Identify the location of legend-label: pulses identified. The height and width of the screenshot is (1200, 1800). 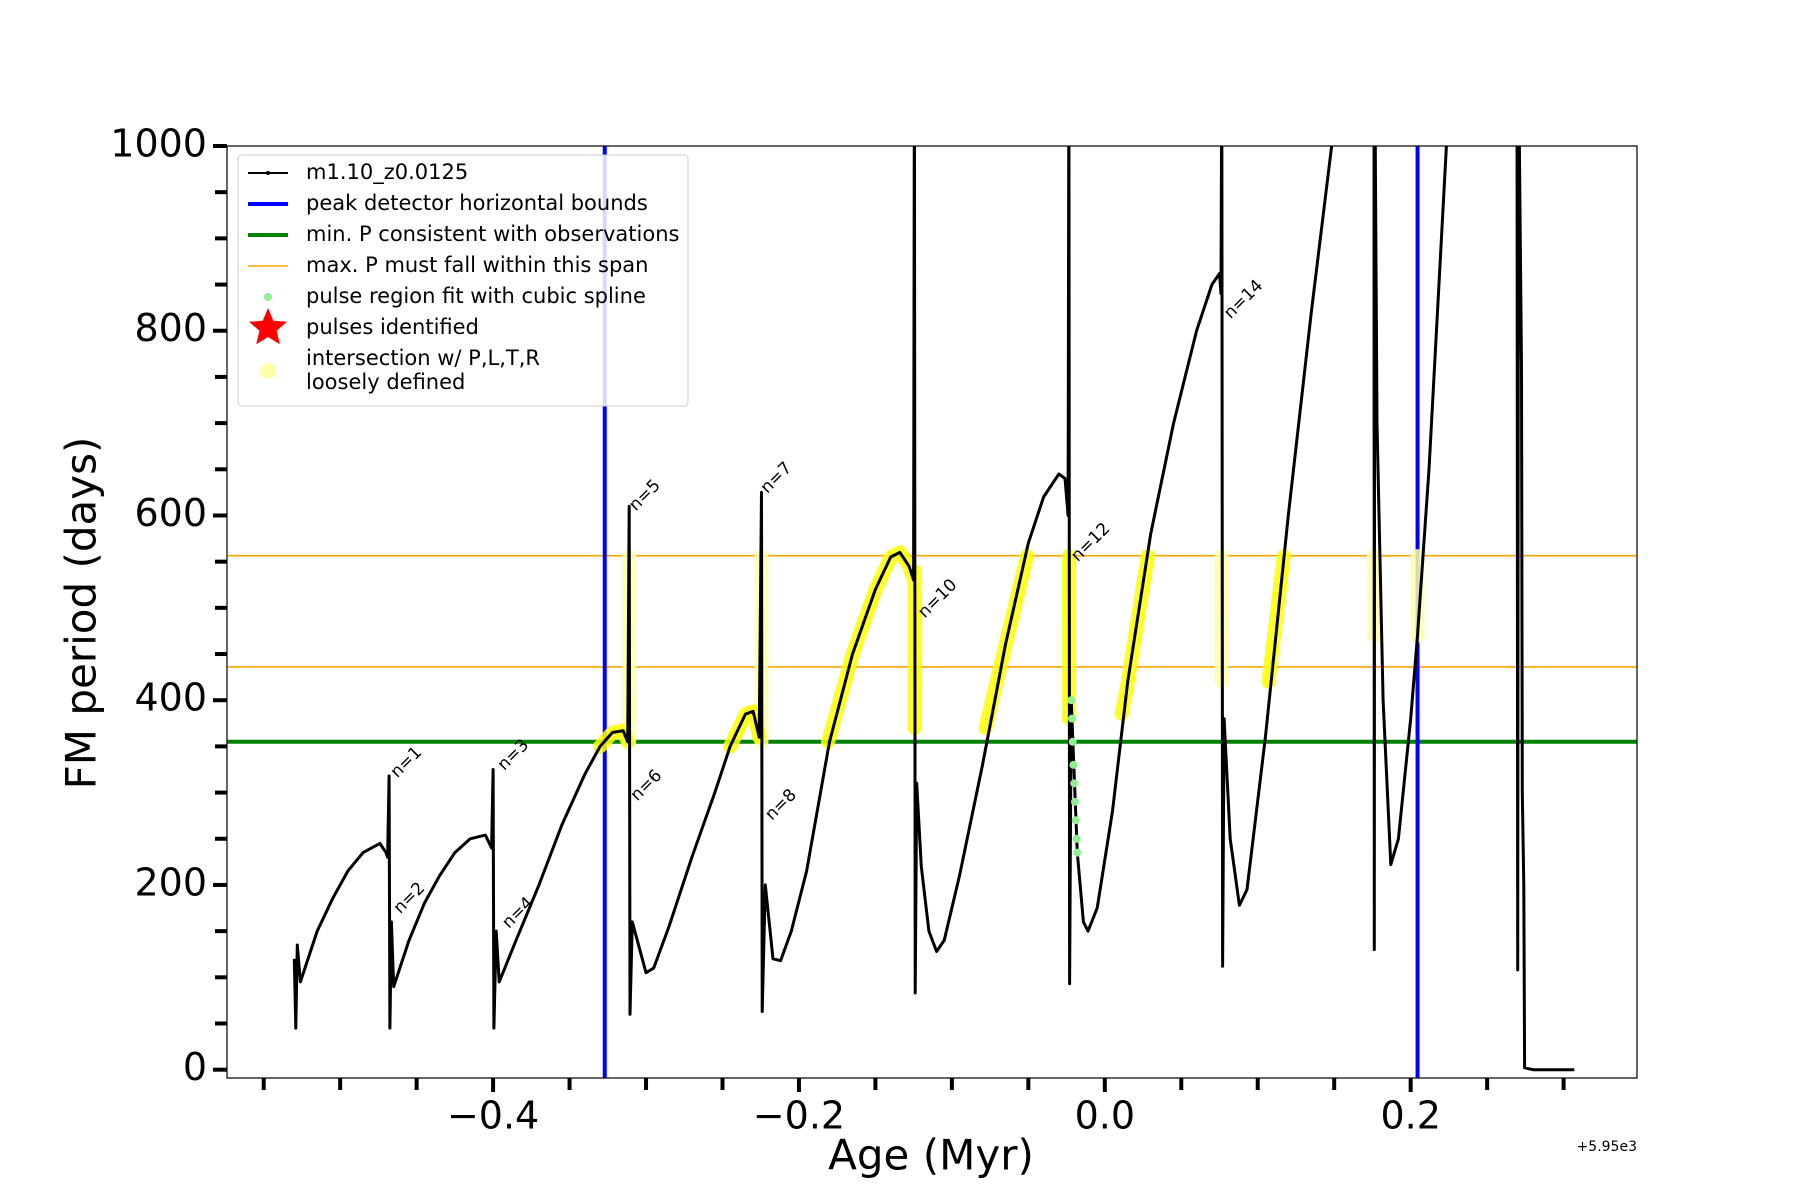
(392, 327).